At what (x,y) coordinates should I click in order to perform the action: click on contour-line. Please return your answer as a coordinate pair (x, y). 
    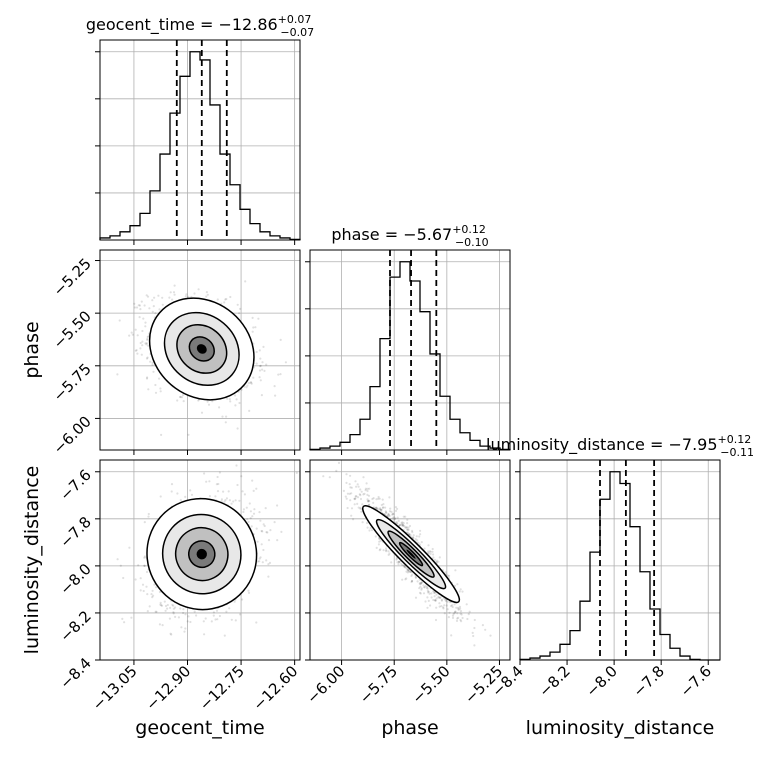
    Looking at the image, I should click on (411, 554).